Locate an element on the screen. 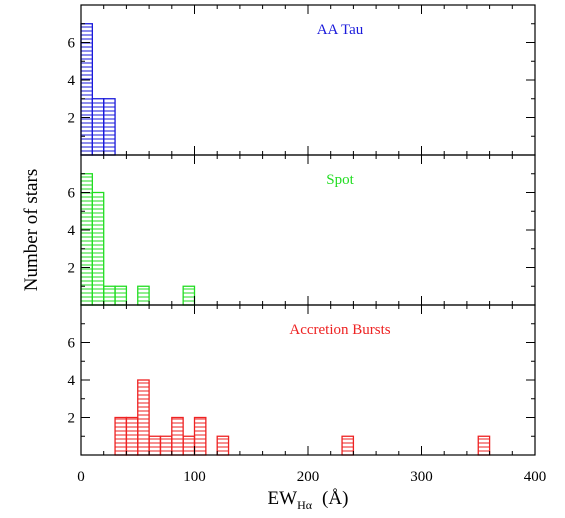 Image resolution: width=565 pixels, height=518 pixels. panel-title-aa-tau: AA Tau is located at coordinates (340, 30).